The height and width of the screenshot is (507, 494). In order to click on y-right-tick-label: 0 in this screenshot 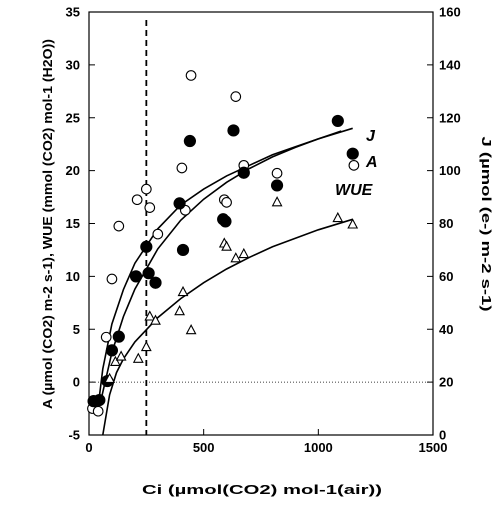, I will do `click(442, 435)`.